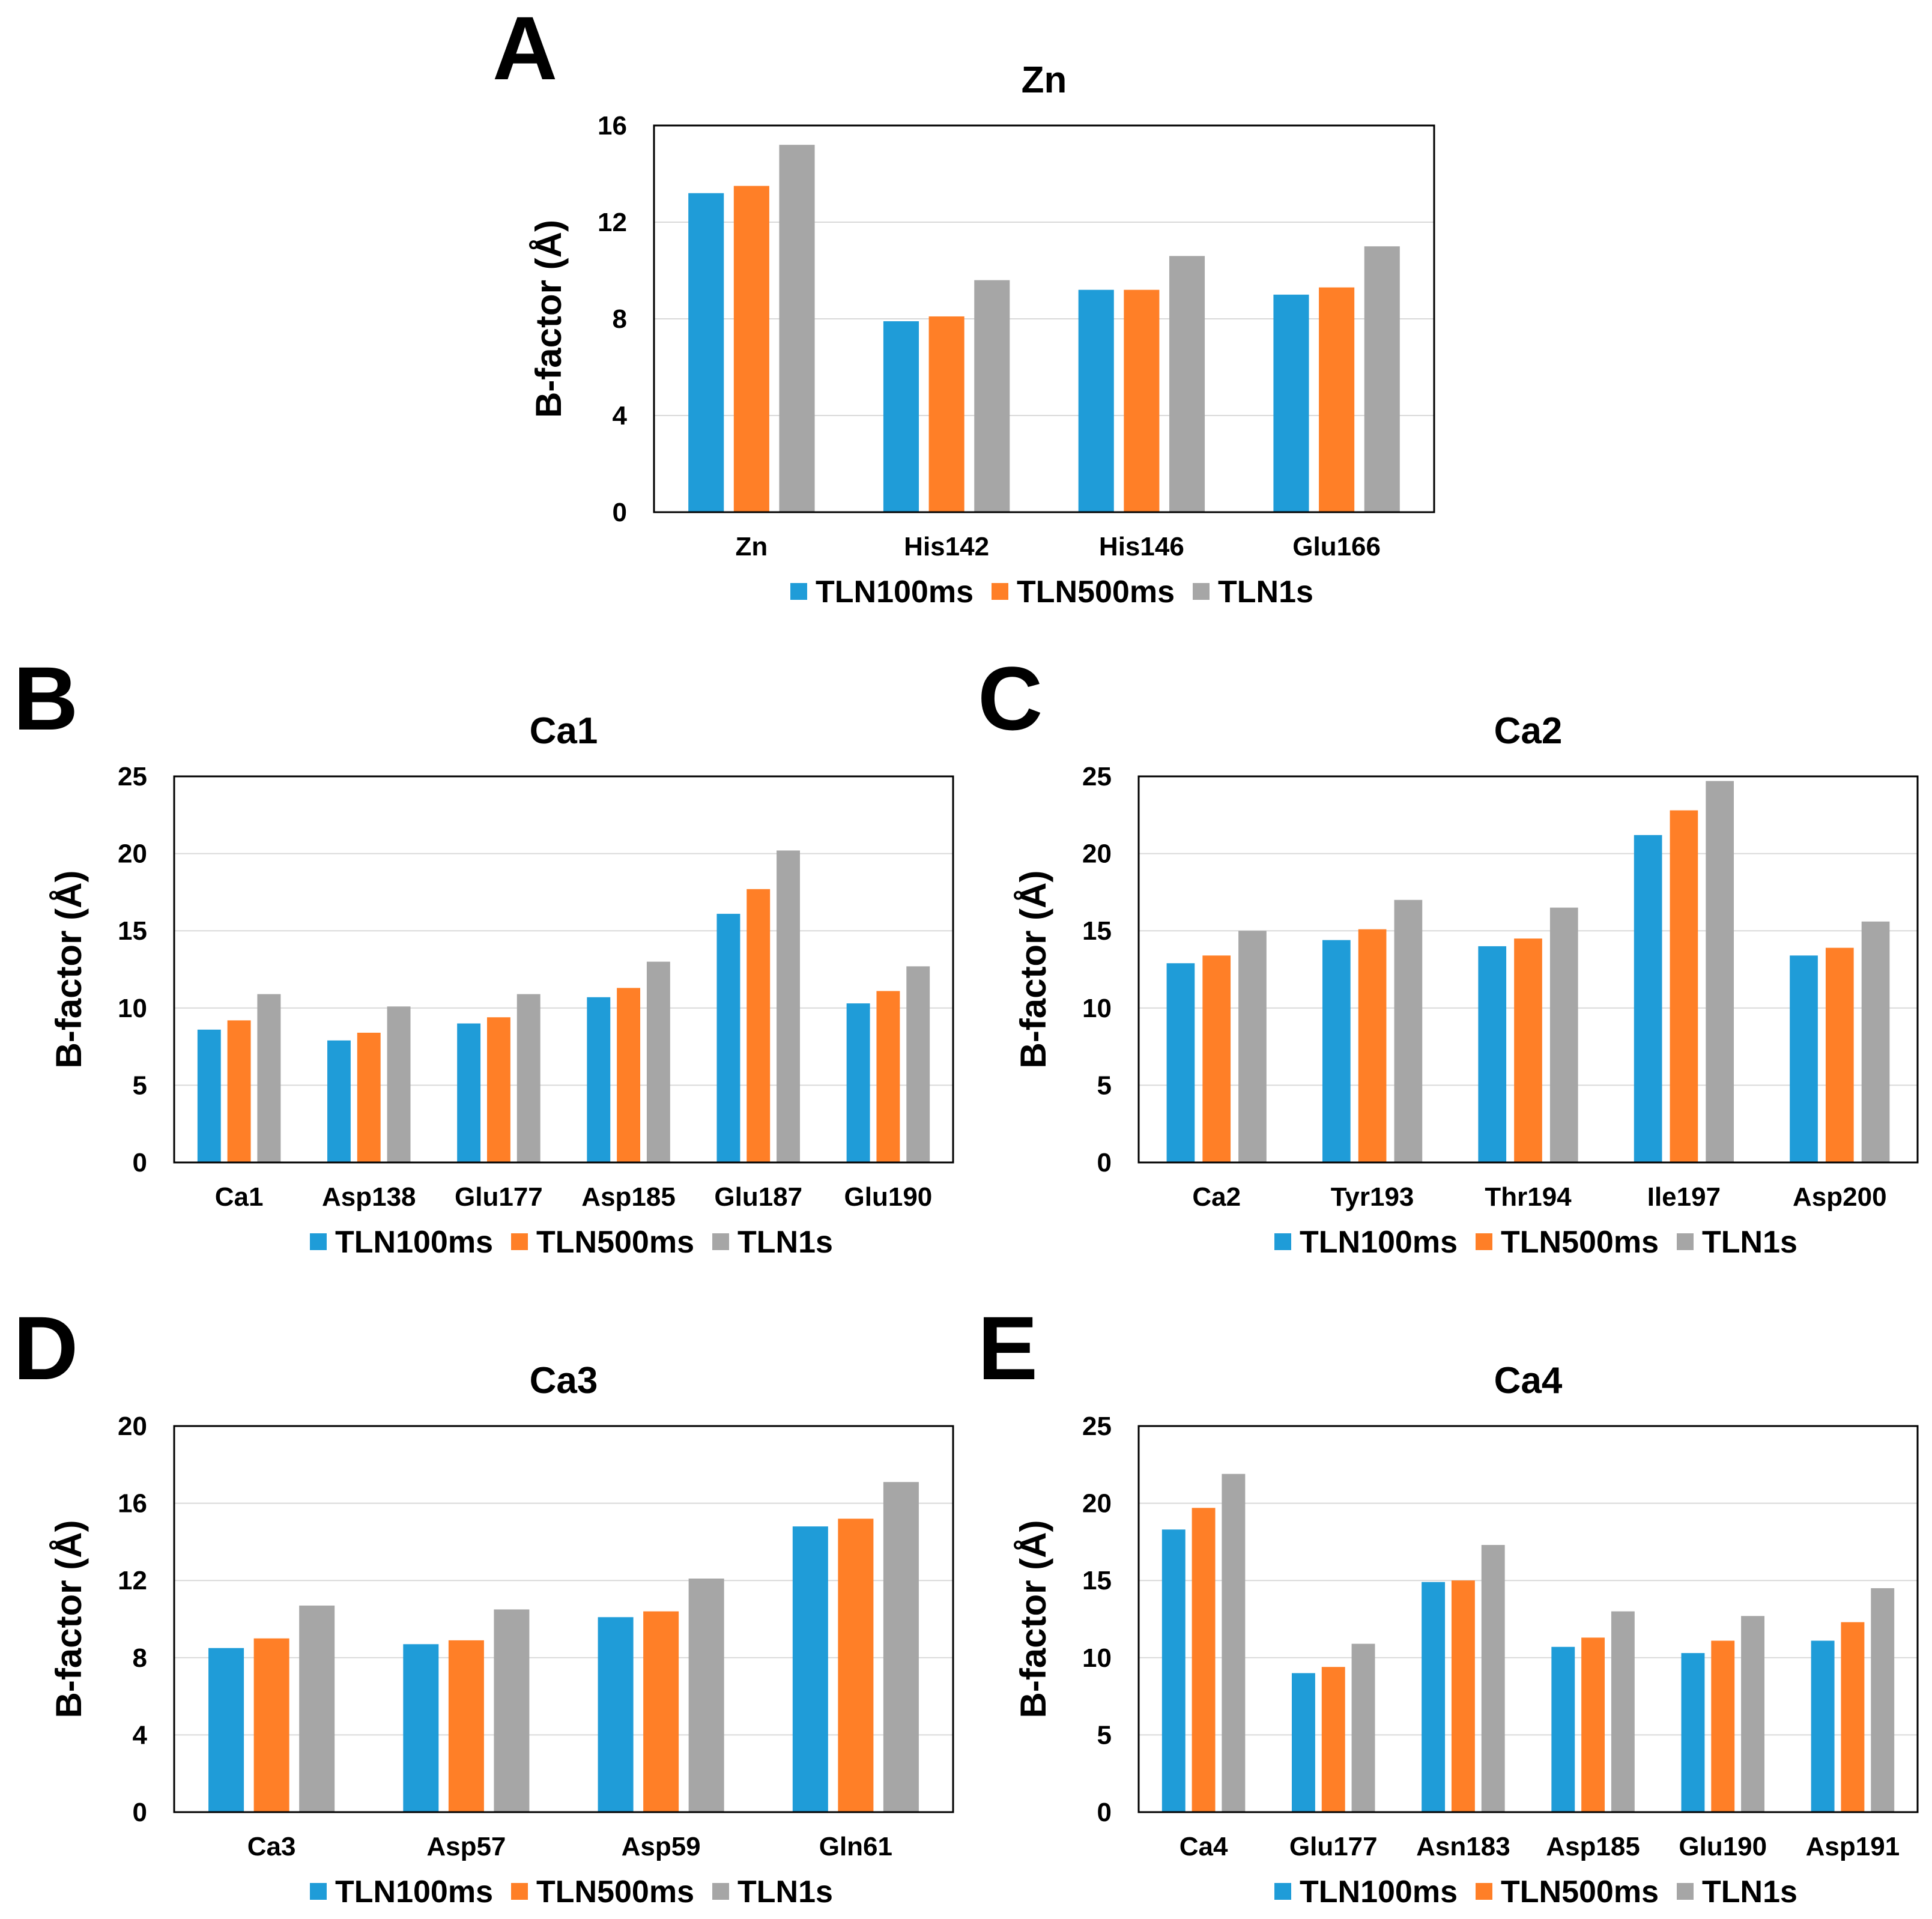 This screenshot has width=1932, height=1919. Describe the element at coordinates (271, 1725) in the screenshot. I see `bar-tln500ms-ca3` at that location.